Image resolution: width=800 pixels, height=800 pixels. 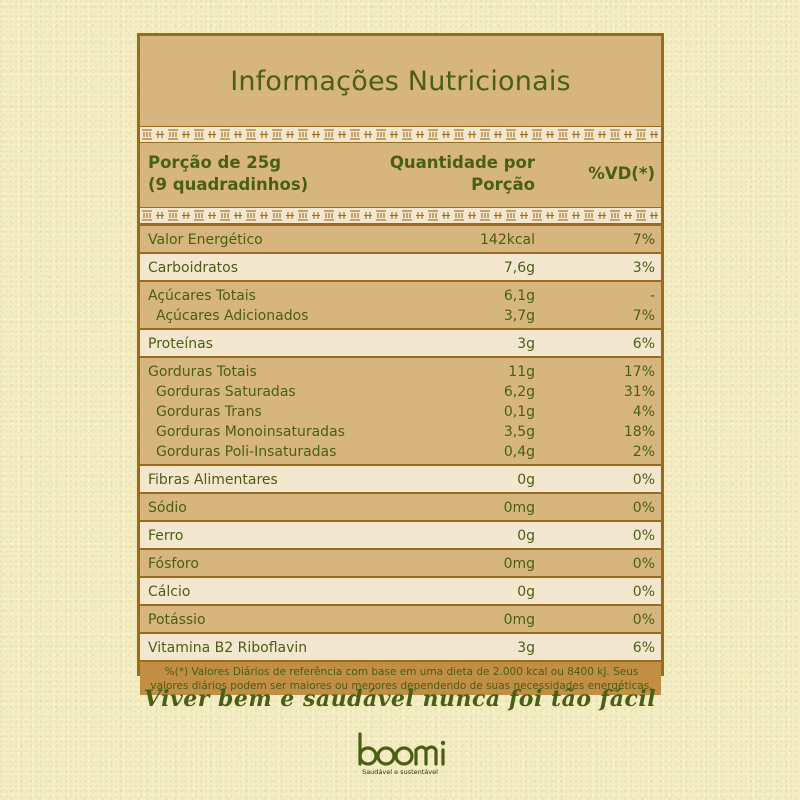 I want to click on portion-pieces: (9 quadradinhos), so click(x=228, y=184).